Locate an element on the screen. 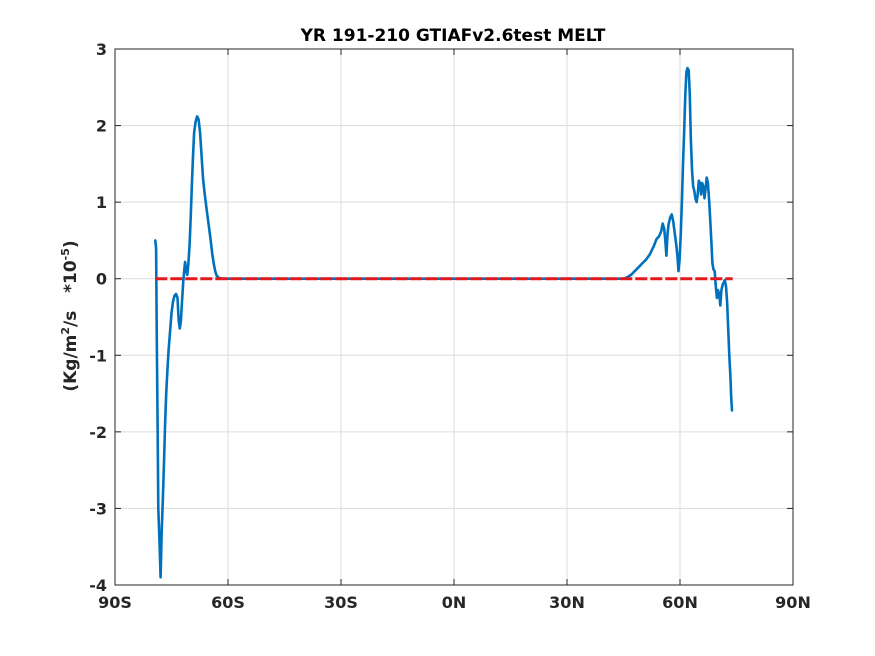 The height and width of the screenshot is (656, 875). y-tick-label: -2 is located at coordinates (98, 432).